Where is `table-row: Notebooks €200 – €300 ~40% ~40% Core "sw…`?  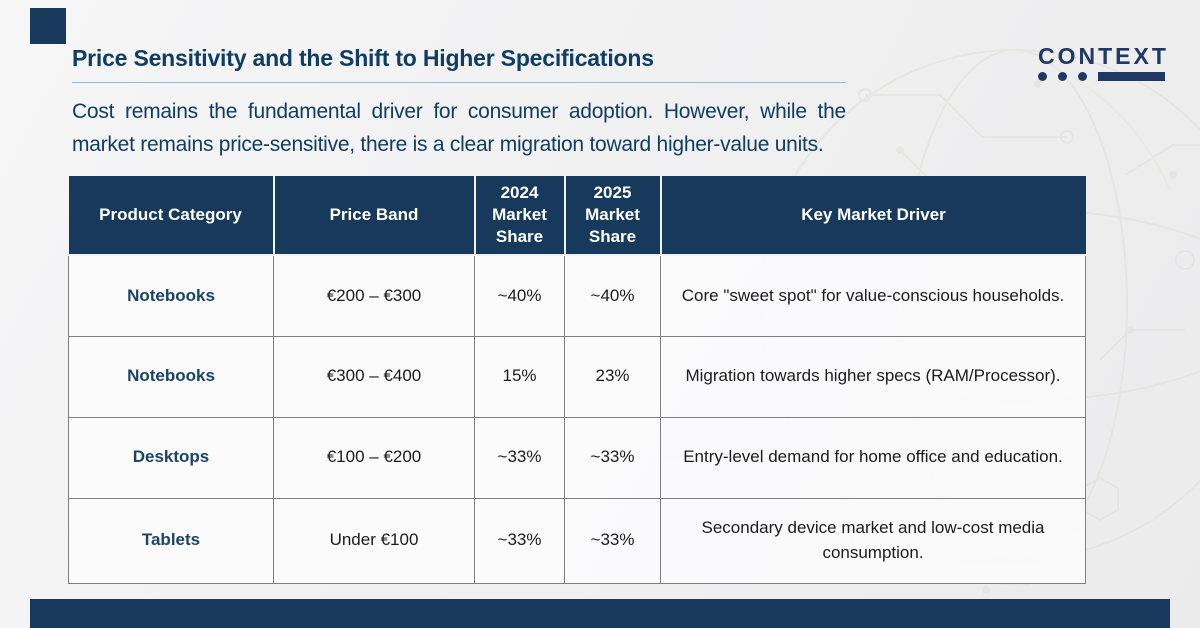
table-row: Notebooks €200 – €300 ~40% ~40% Core "sw… is located at coordinates (577, 295).